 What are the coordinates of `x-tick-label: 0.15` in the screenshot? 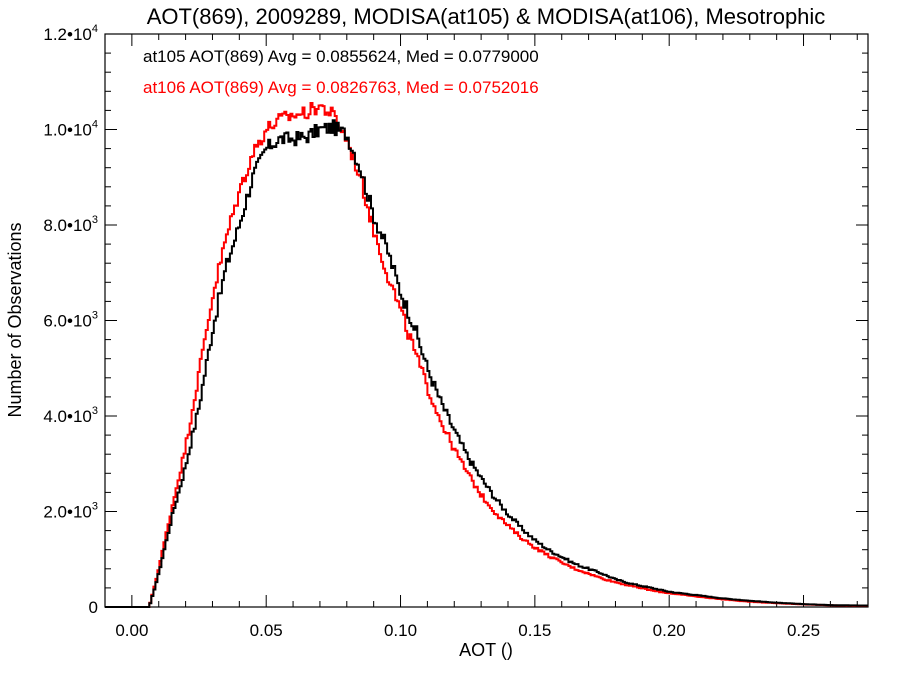 It's located at (534, 630).